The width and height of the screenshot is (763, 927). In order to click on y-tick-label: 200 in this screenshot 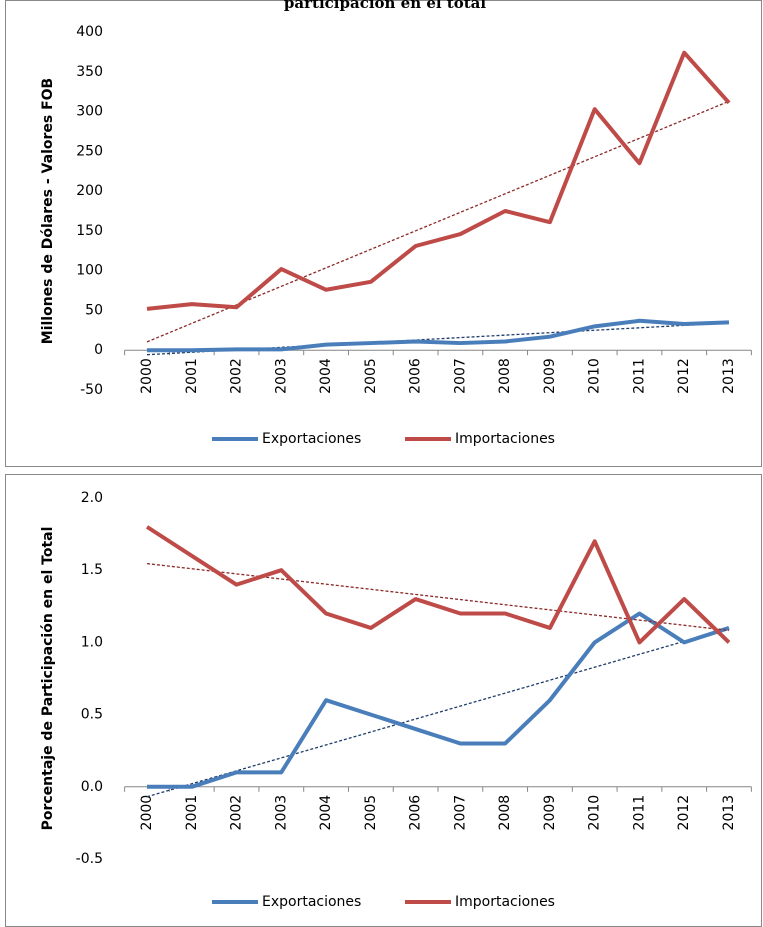, I will do `click(89, 191)`.